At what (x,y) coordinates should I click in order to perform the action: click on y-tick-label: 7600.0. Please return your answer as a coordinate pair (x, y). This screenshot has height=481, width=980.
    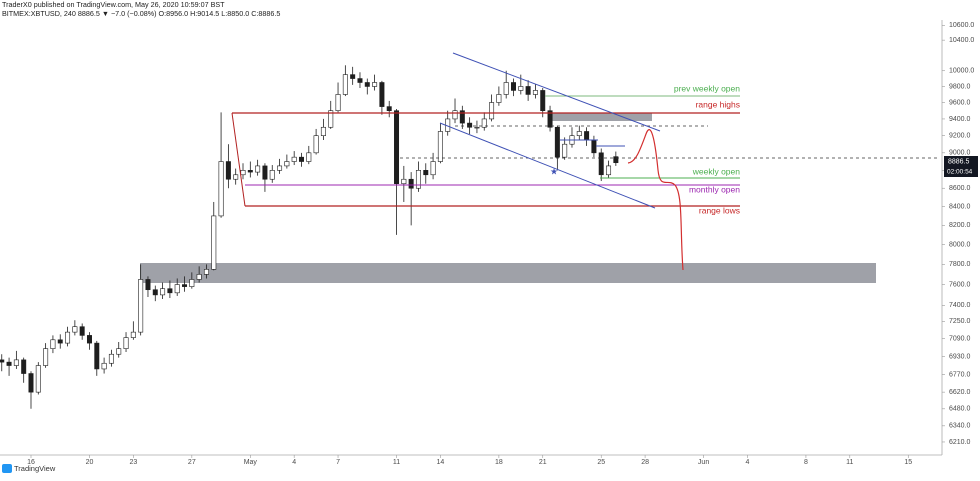
    Looking at the image, I should click on (960, 284).